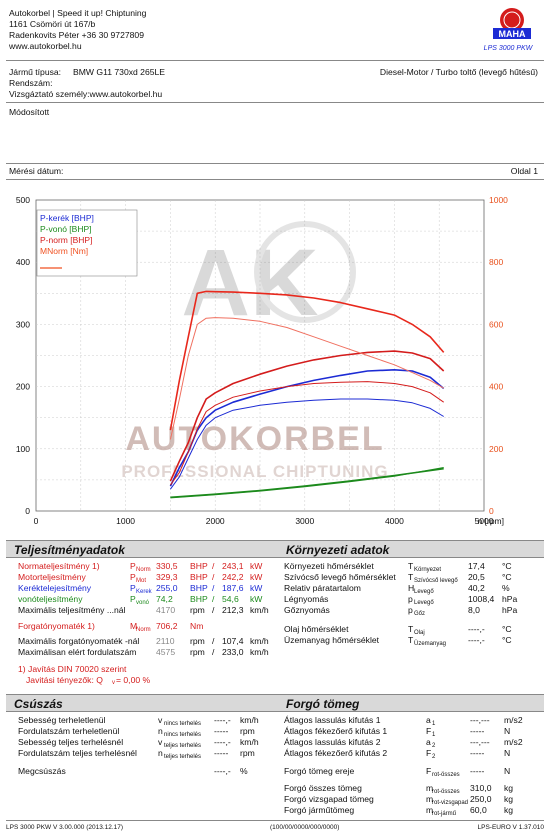 This screenshot has width=550, height=833. What do you see at coordinates (62, 720) in the screenshot?
I see `slip-measure-row-label: Sebesség terheletlenül` at bounding box center [62, 720].